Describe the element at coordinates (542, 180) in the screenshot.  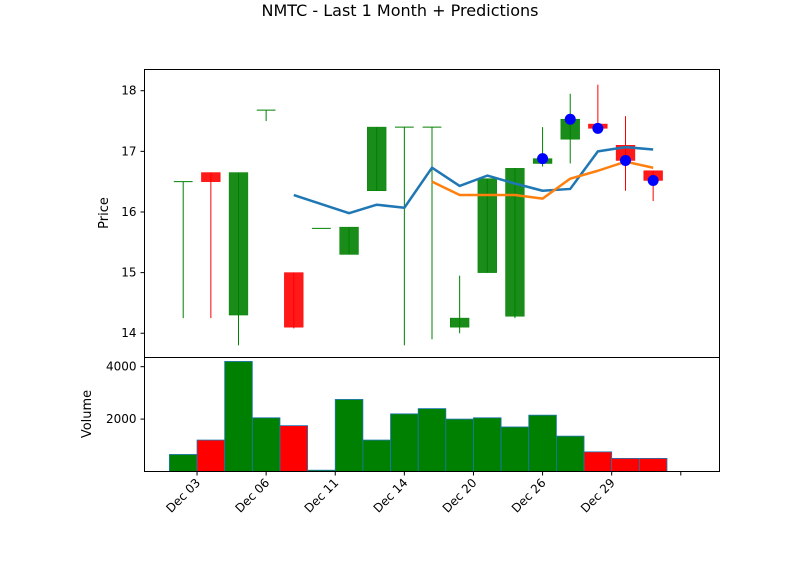
I see `ma-long-line` at that location.